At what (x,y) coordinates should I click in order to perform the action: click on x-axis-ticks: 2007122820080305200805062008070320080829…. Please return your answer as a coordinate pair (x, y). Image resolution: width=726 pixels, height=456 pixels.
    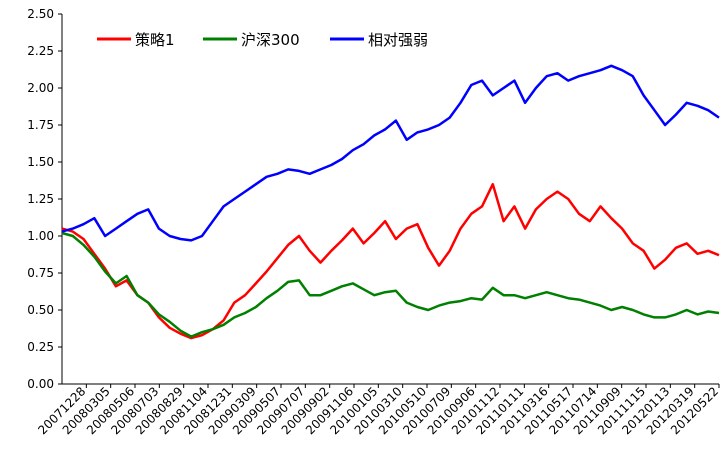
    Looking at the image, I should click on (378, 410).